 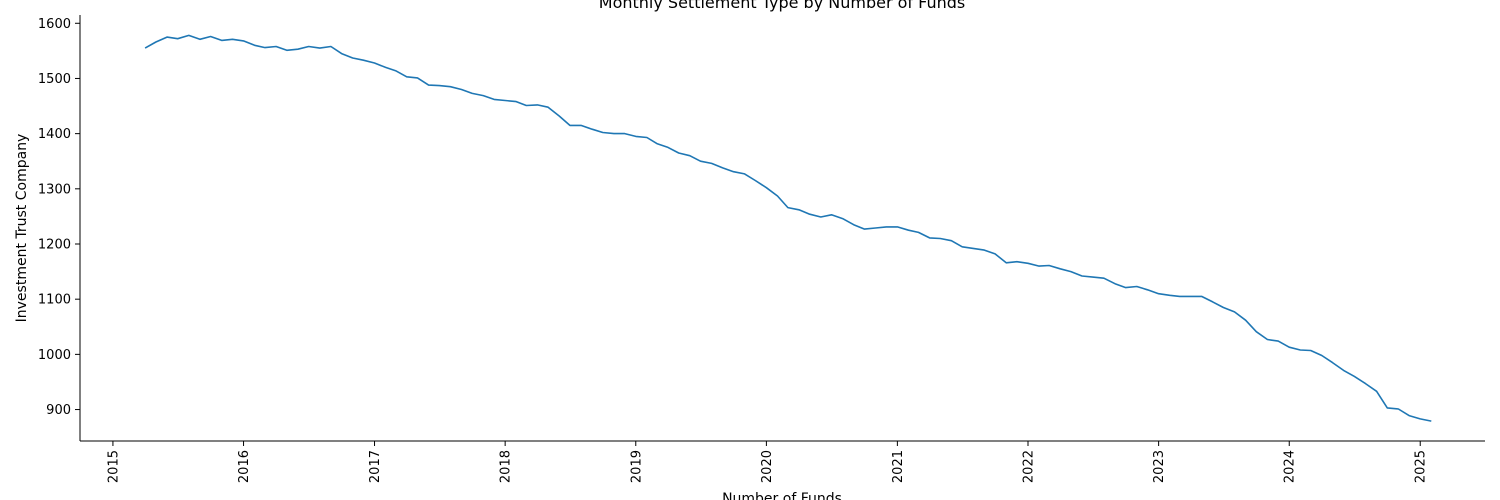 What do you see at coordinates (375, 466) in the screenshot?
I see `x-tick-label: 2017` at bounding box center [375, 466].